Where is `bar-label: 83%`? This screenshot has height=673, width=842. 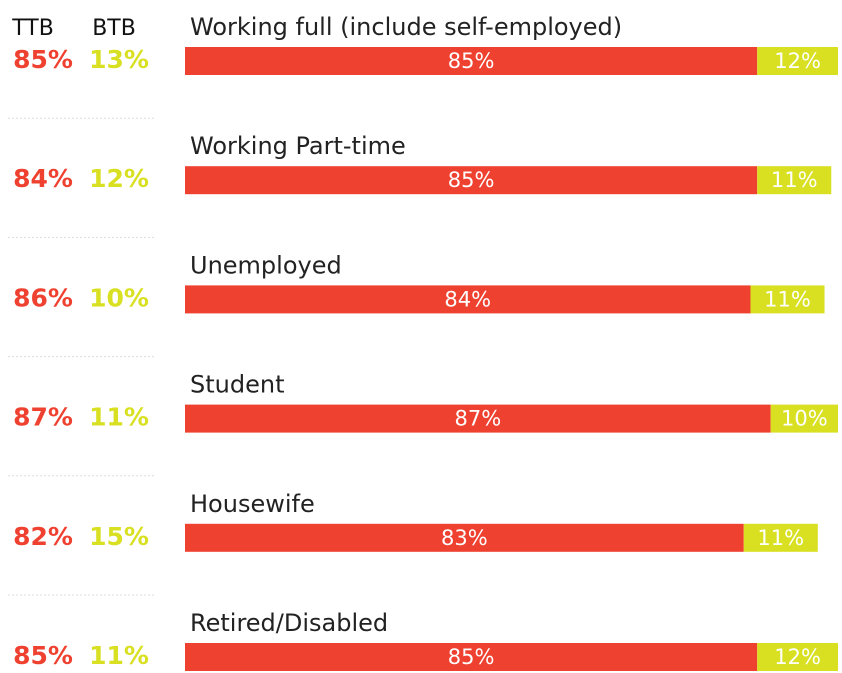
bar-label: 83% is located at coordinates (464, 538).